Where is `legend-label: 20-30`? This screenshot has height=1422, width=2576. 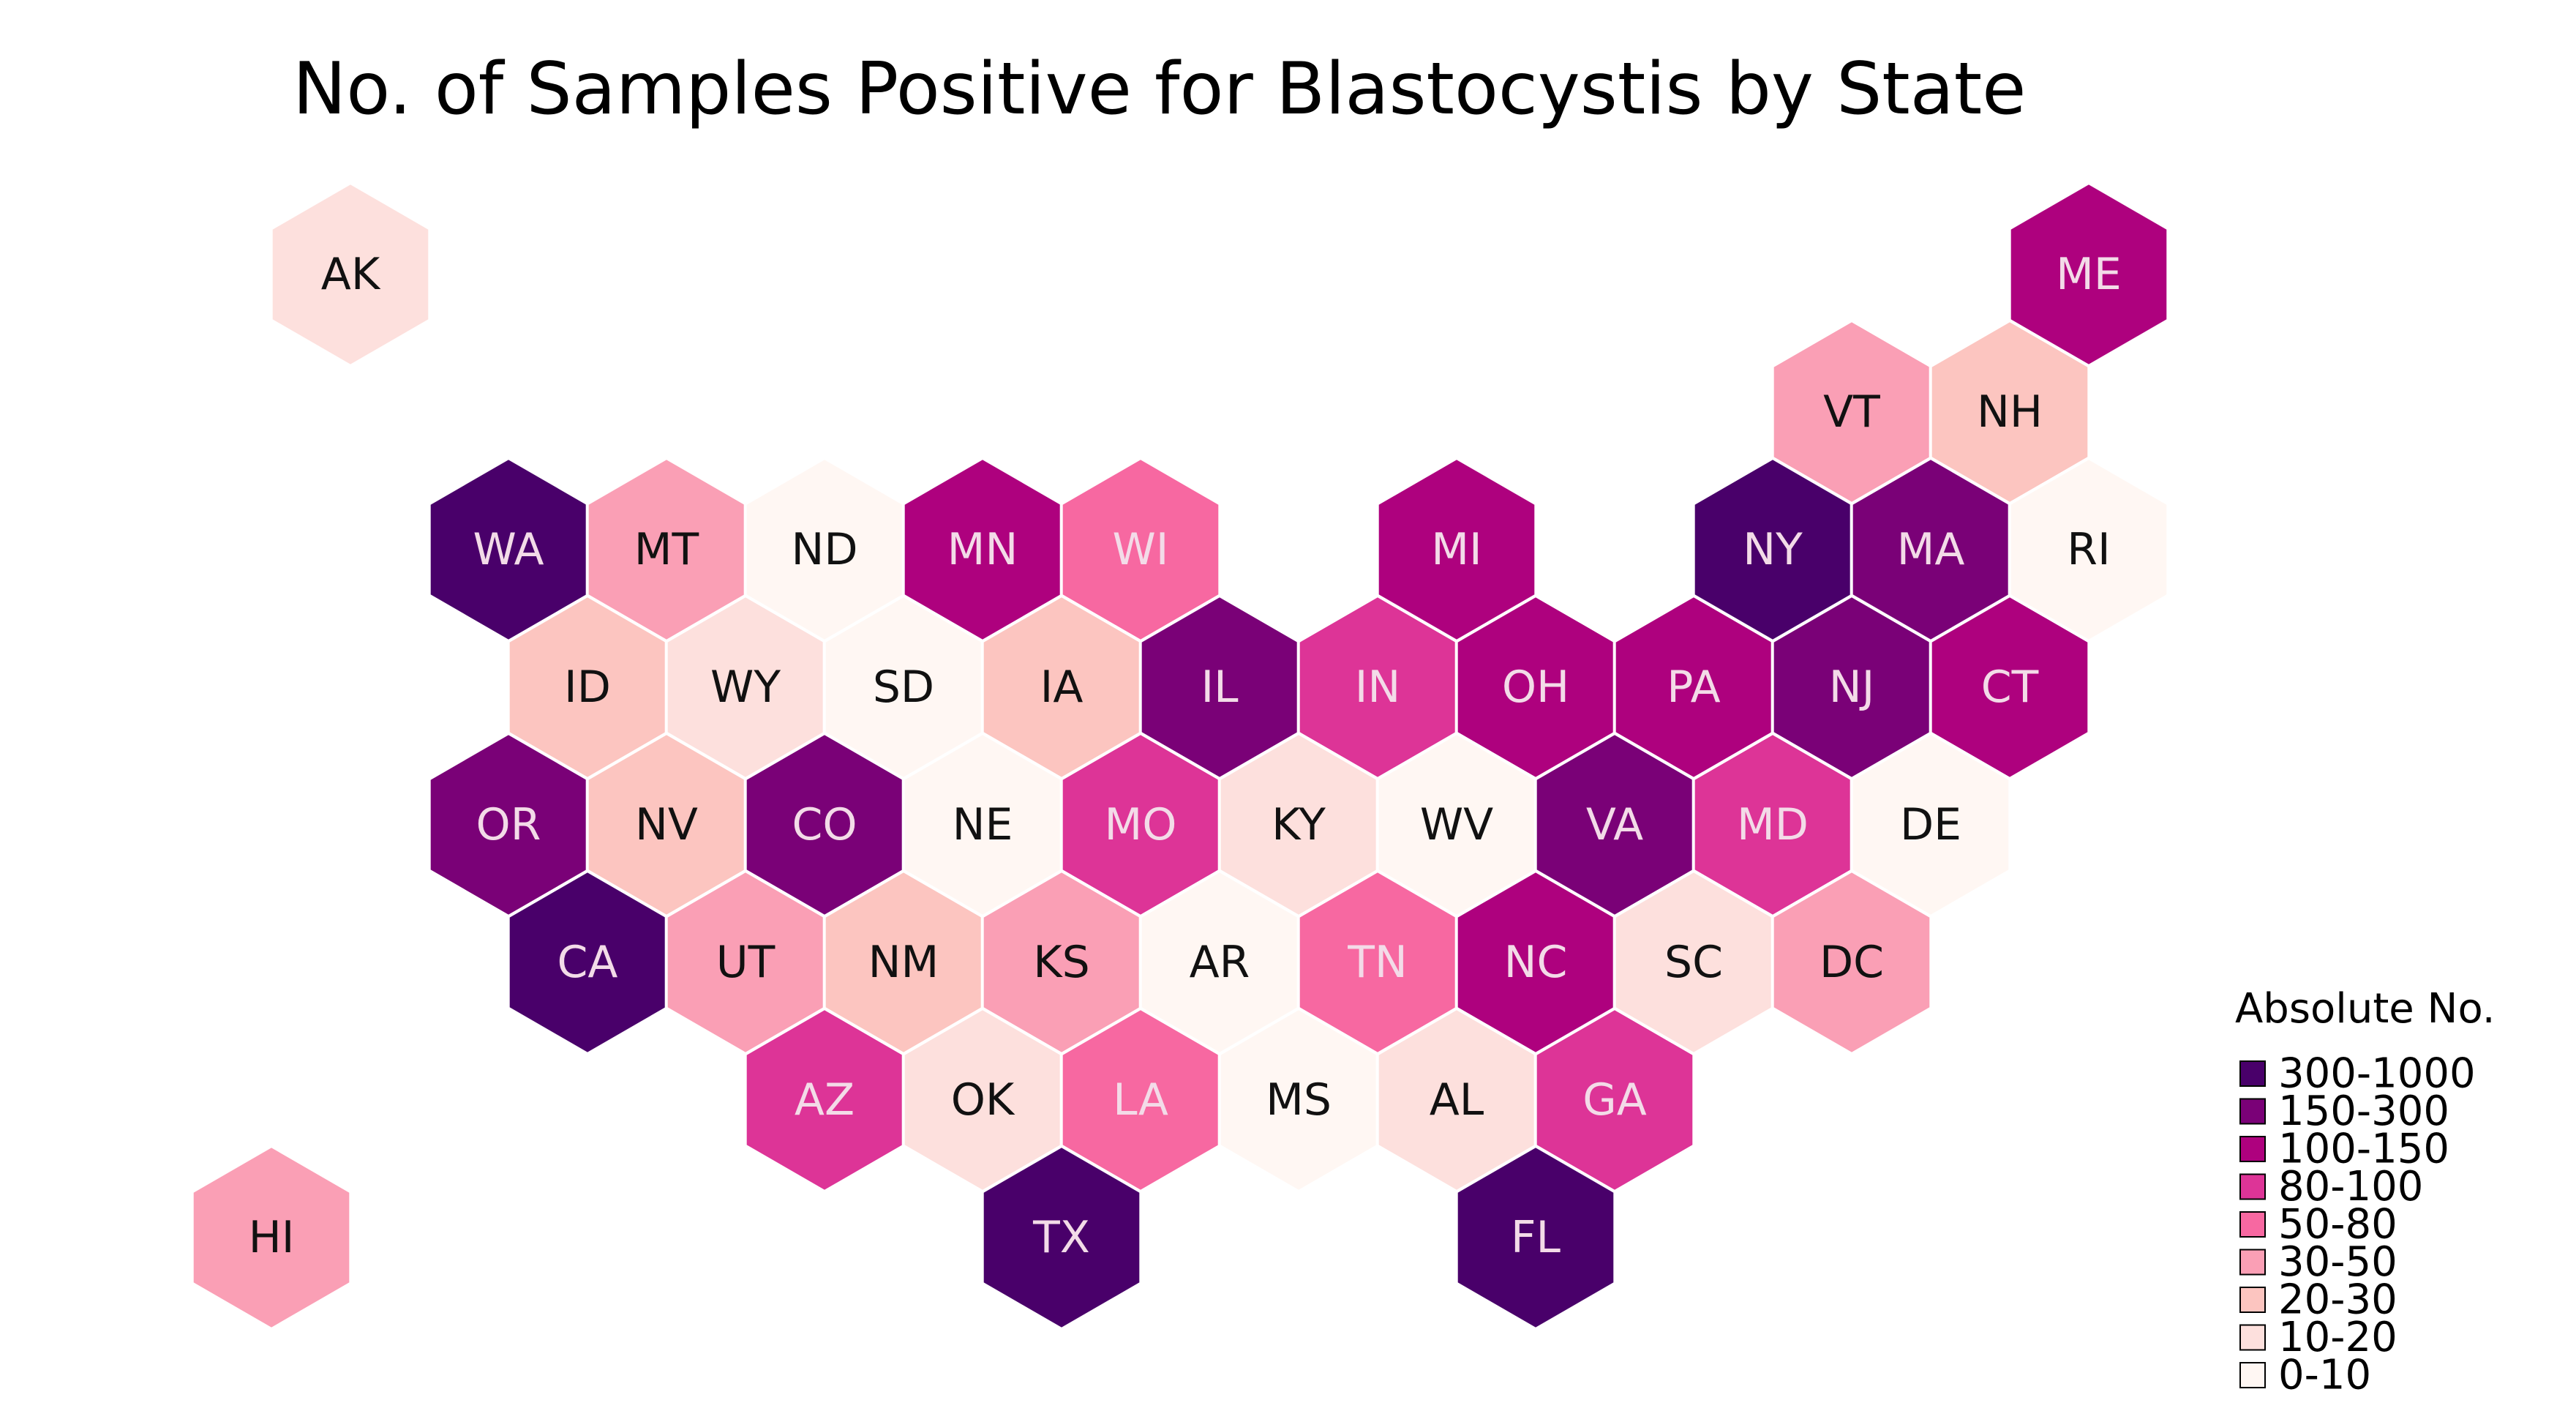 legend-label: 20-30 is located at coordinates (2337, 1300).